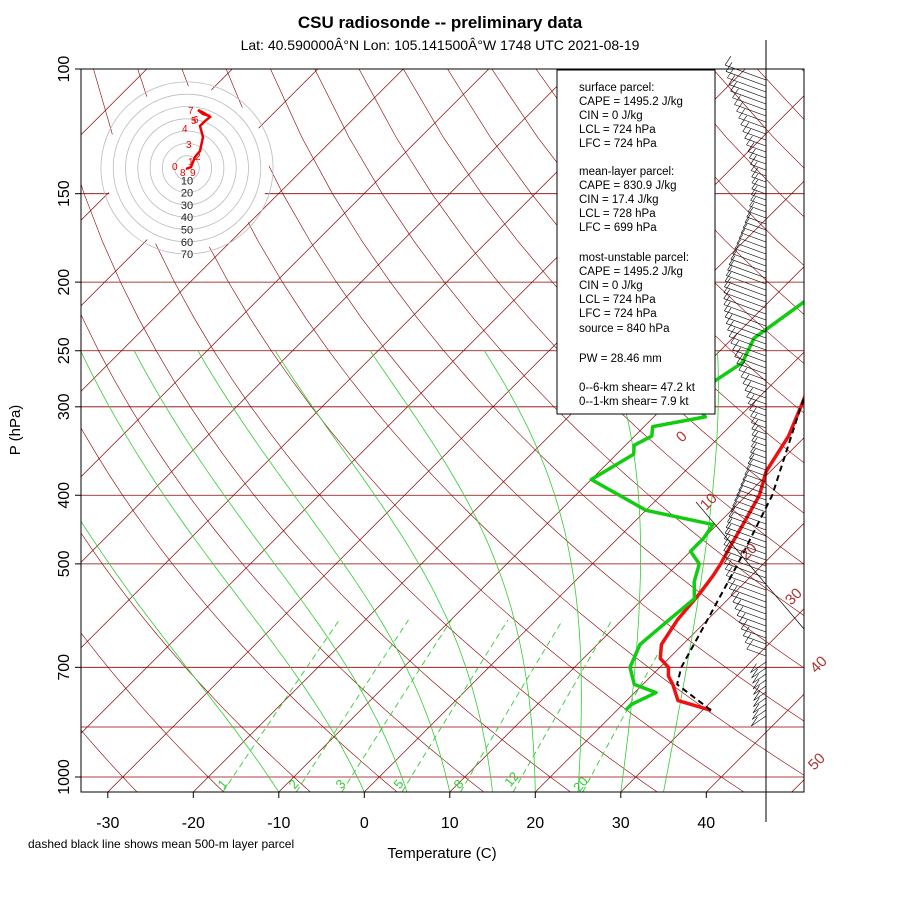  I want to click on series-layer, so click(696, 505).